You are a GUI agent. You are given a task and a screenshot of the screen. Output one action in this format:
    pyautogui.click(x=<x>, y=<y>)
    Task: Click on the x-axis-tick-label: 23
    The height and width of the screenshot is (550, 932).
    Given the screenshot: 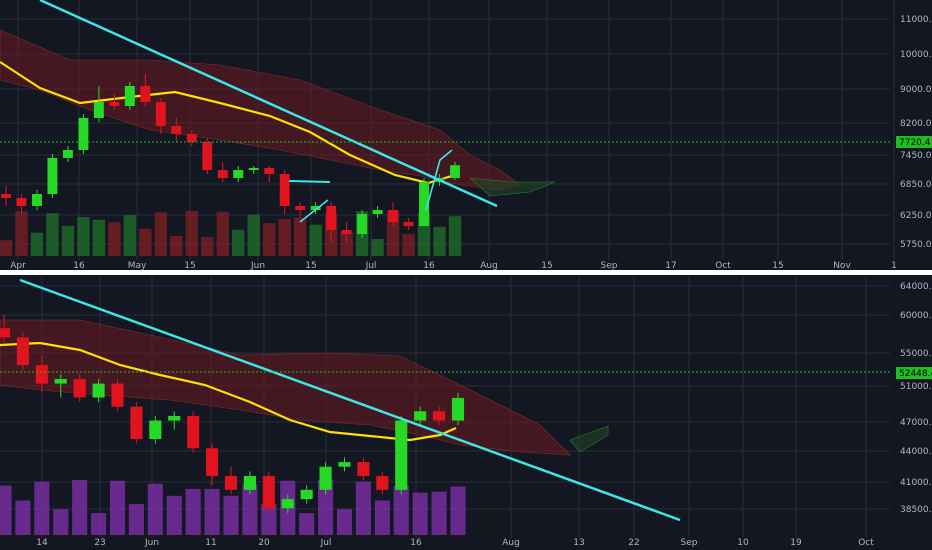 What is the action you would take?
    pyautogui.click(x=99, y=543)
    